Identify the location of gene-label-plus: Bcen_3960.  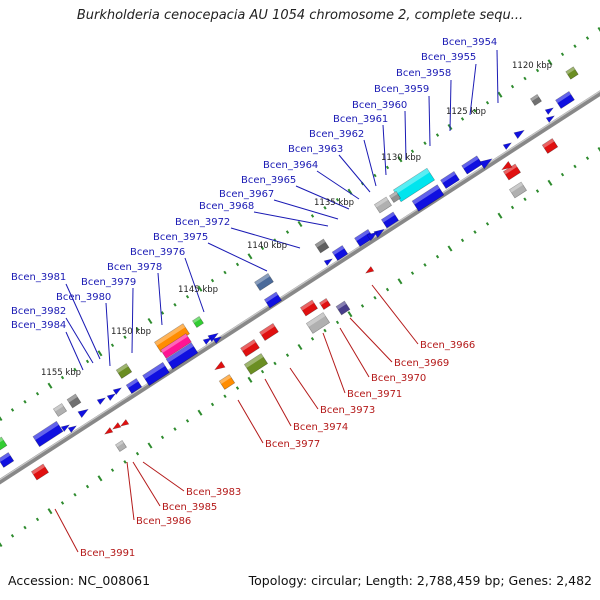
(379, 105).